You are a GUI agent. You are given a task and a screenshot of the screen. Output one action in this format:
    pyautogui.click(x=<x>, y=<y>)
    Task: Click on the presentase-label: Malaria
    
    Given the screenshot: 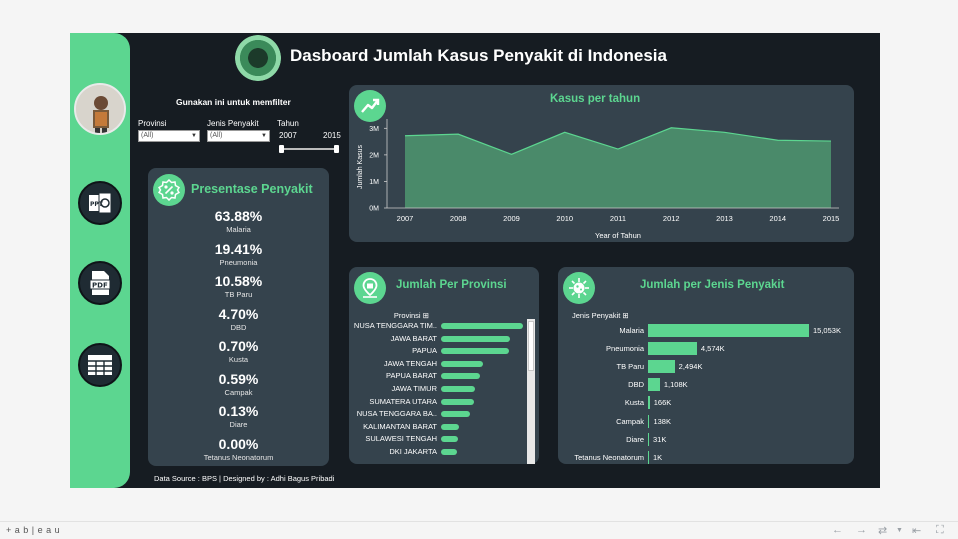 What is the action you would take?
    pyautogui.click(x=238, y=229)
    